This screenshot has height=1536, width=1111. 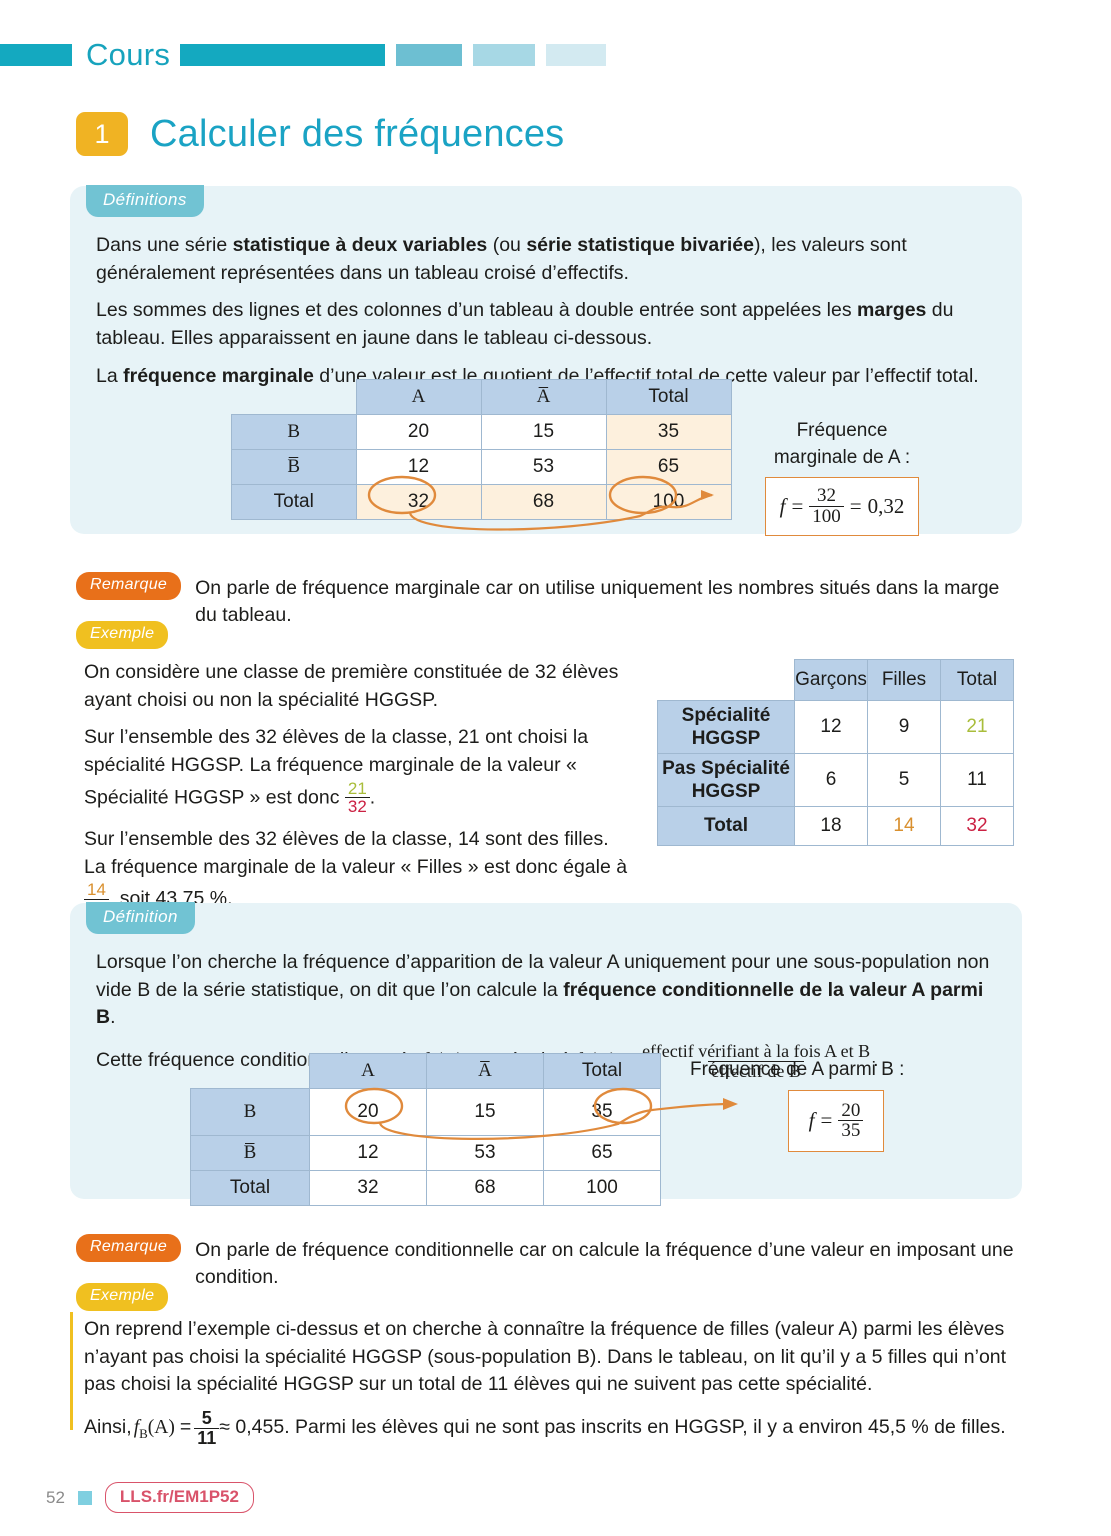 What do you see at coordinates (113, 1017) in the screenshot?
I see `def2-p1-c: .` at bounding box center [113, 1017].